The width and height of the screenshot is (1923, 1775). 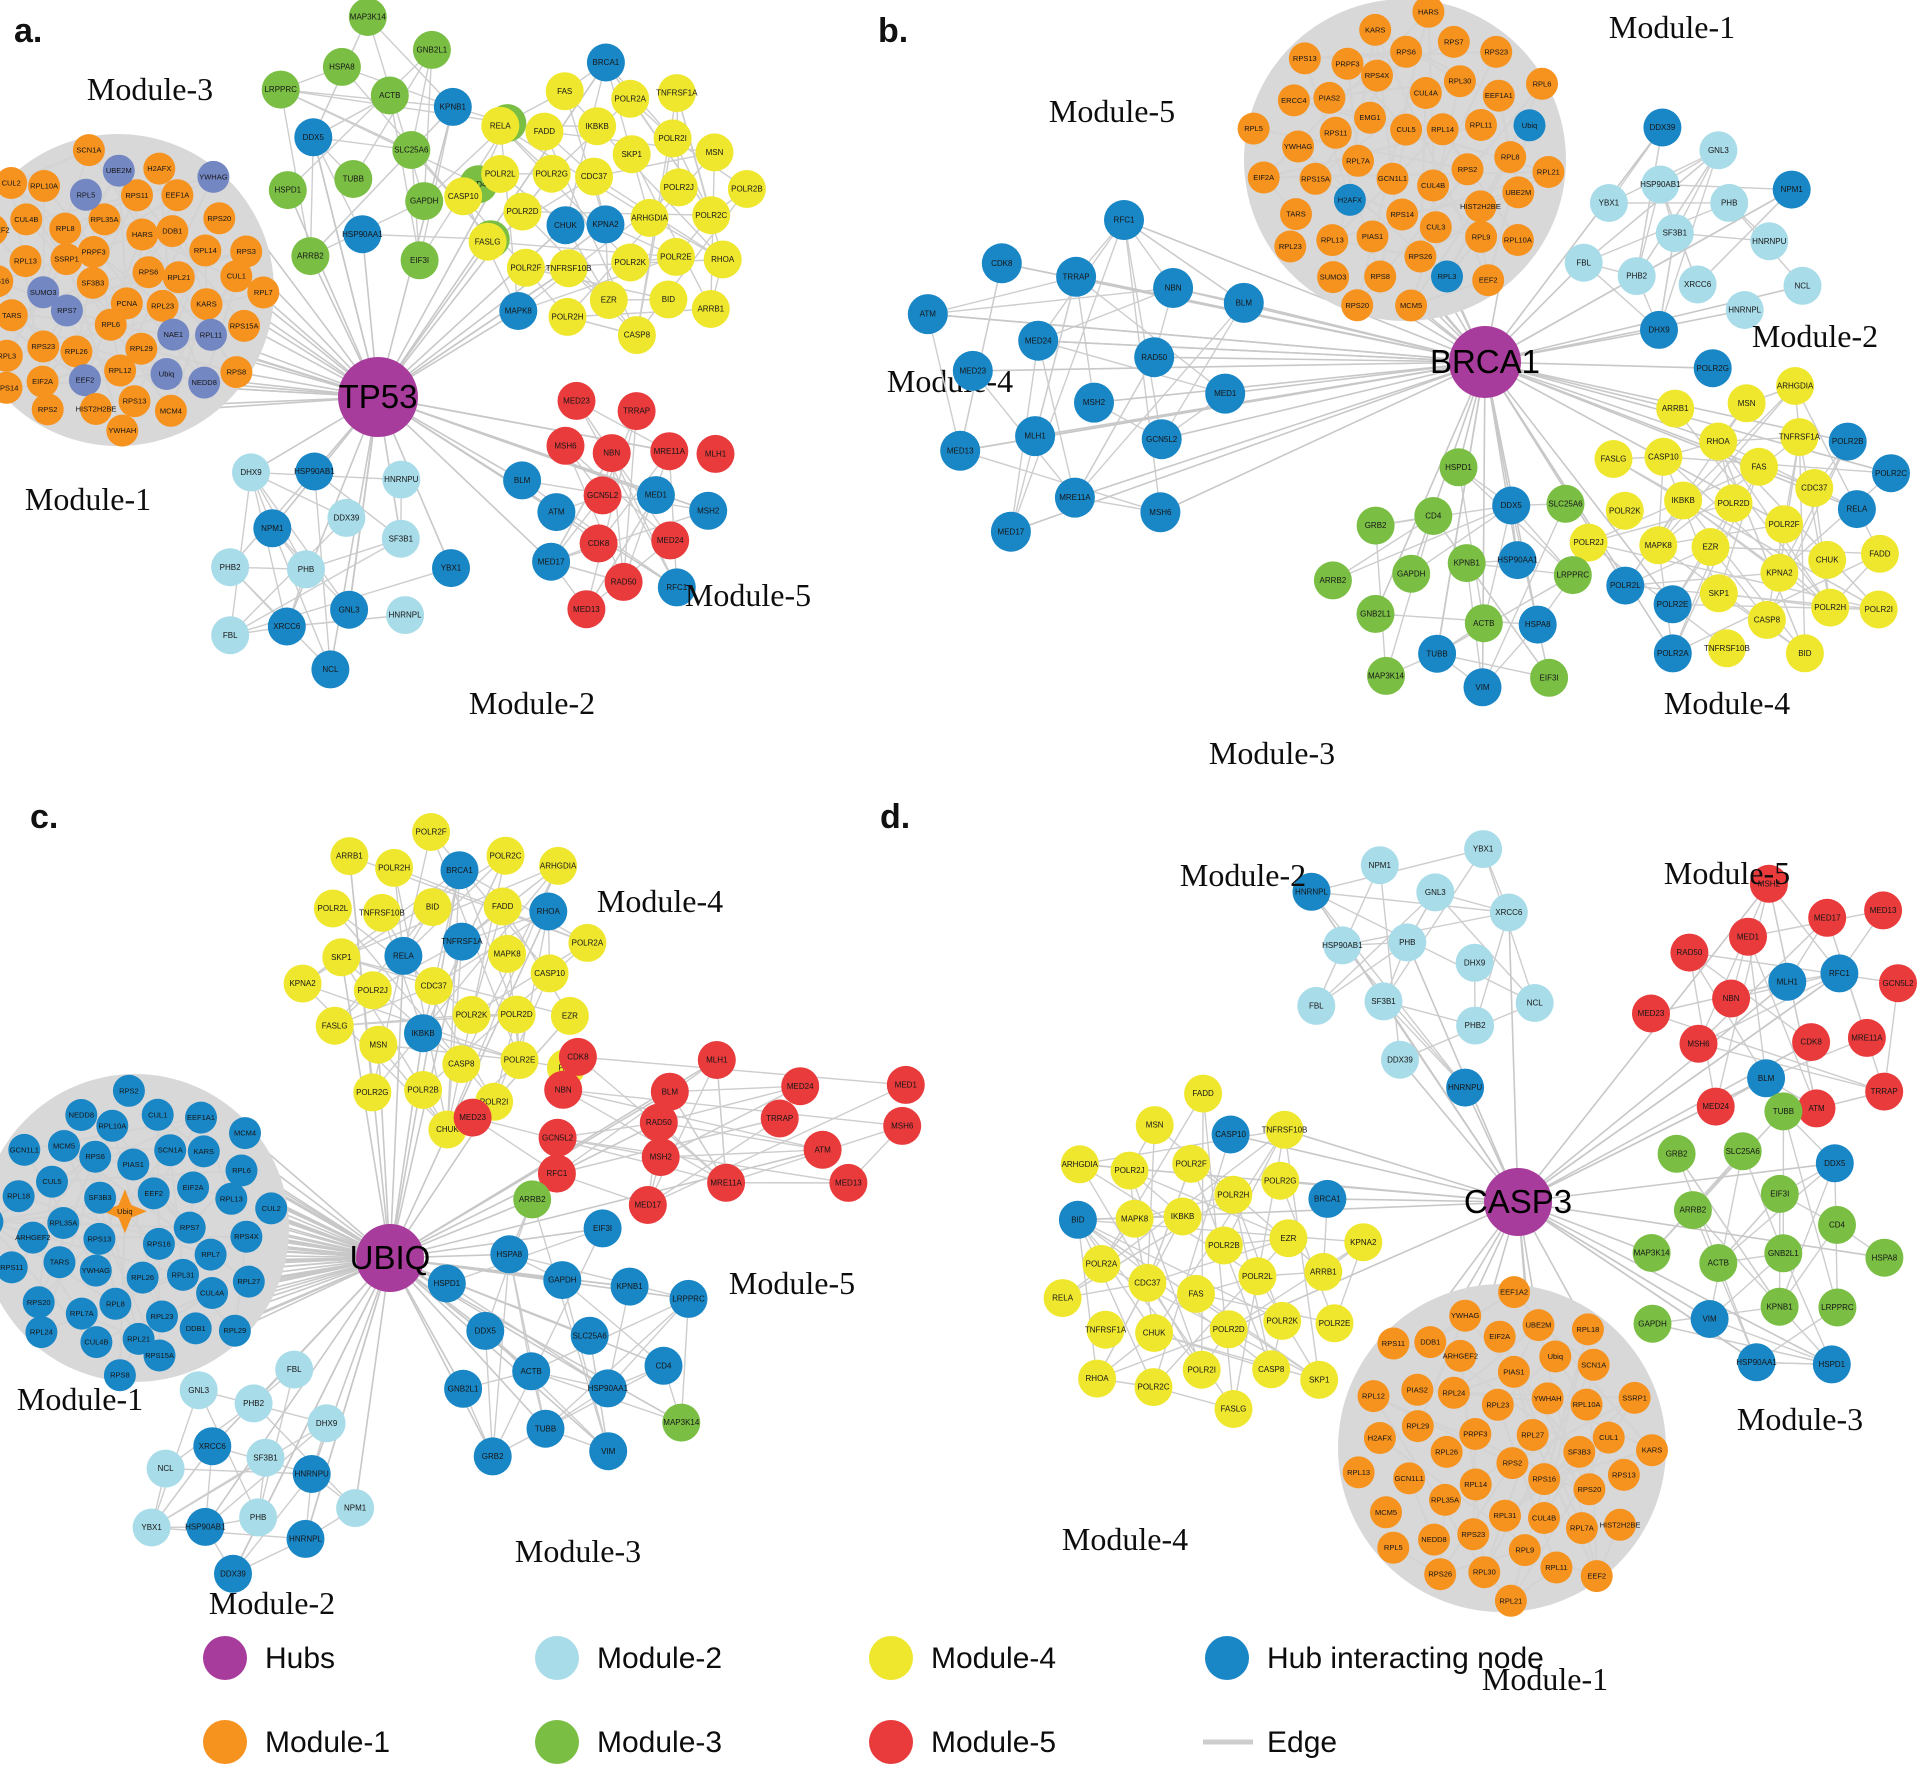 What do you see at coordinates (509, 1254) in the screenshot?
I see `node-c-HSPA8` at bounding box center [509, 1254].